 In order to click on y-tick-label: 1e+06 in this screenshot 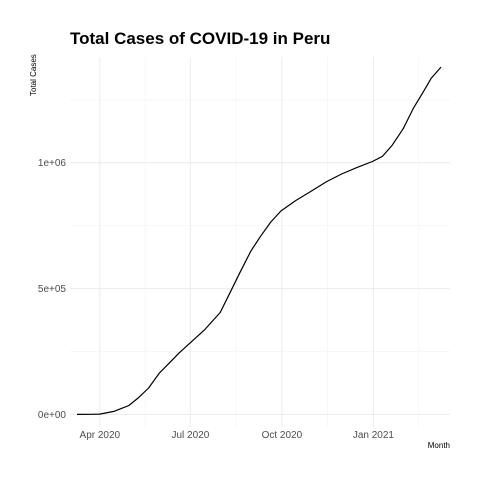, I will do `click(52, 163)`.